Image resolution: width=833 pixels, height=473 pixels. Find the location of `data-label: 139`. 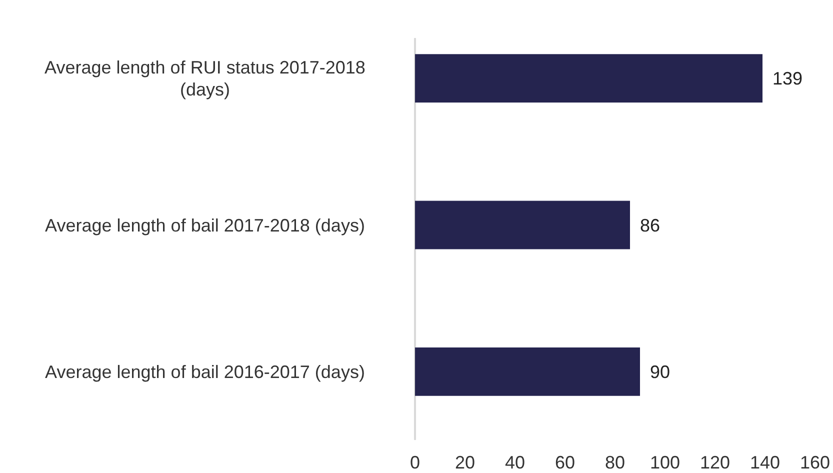

data-label: 139 is located at coordinates (787, 78).